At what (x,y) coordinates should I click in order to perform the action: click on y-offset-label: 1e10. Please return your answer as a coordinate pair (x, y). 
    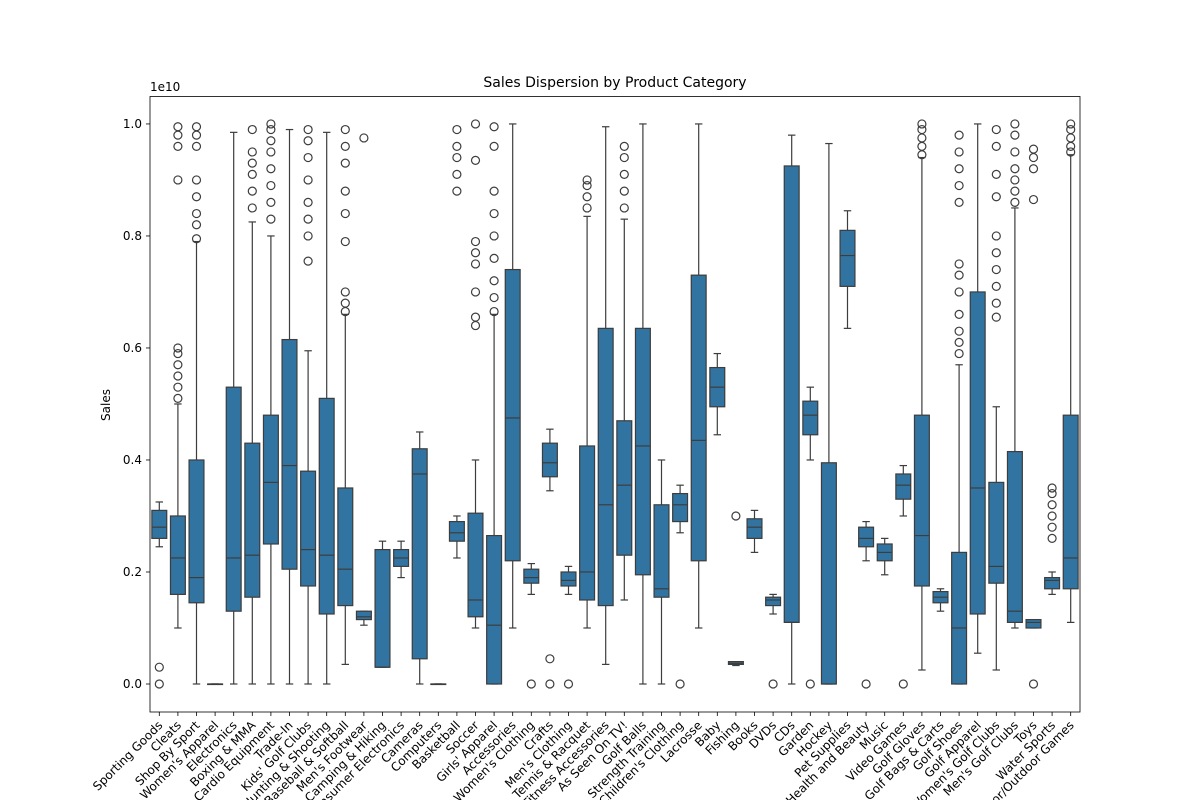
    Looking at the image, I should click on (165, 87).